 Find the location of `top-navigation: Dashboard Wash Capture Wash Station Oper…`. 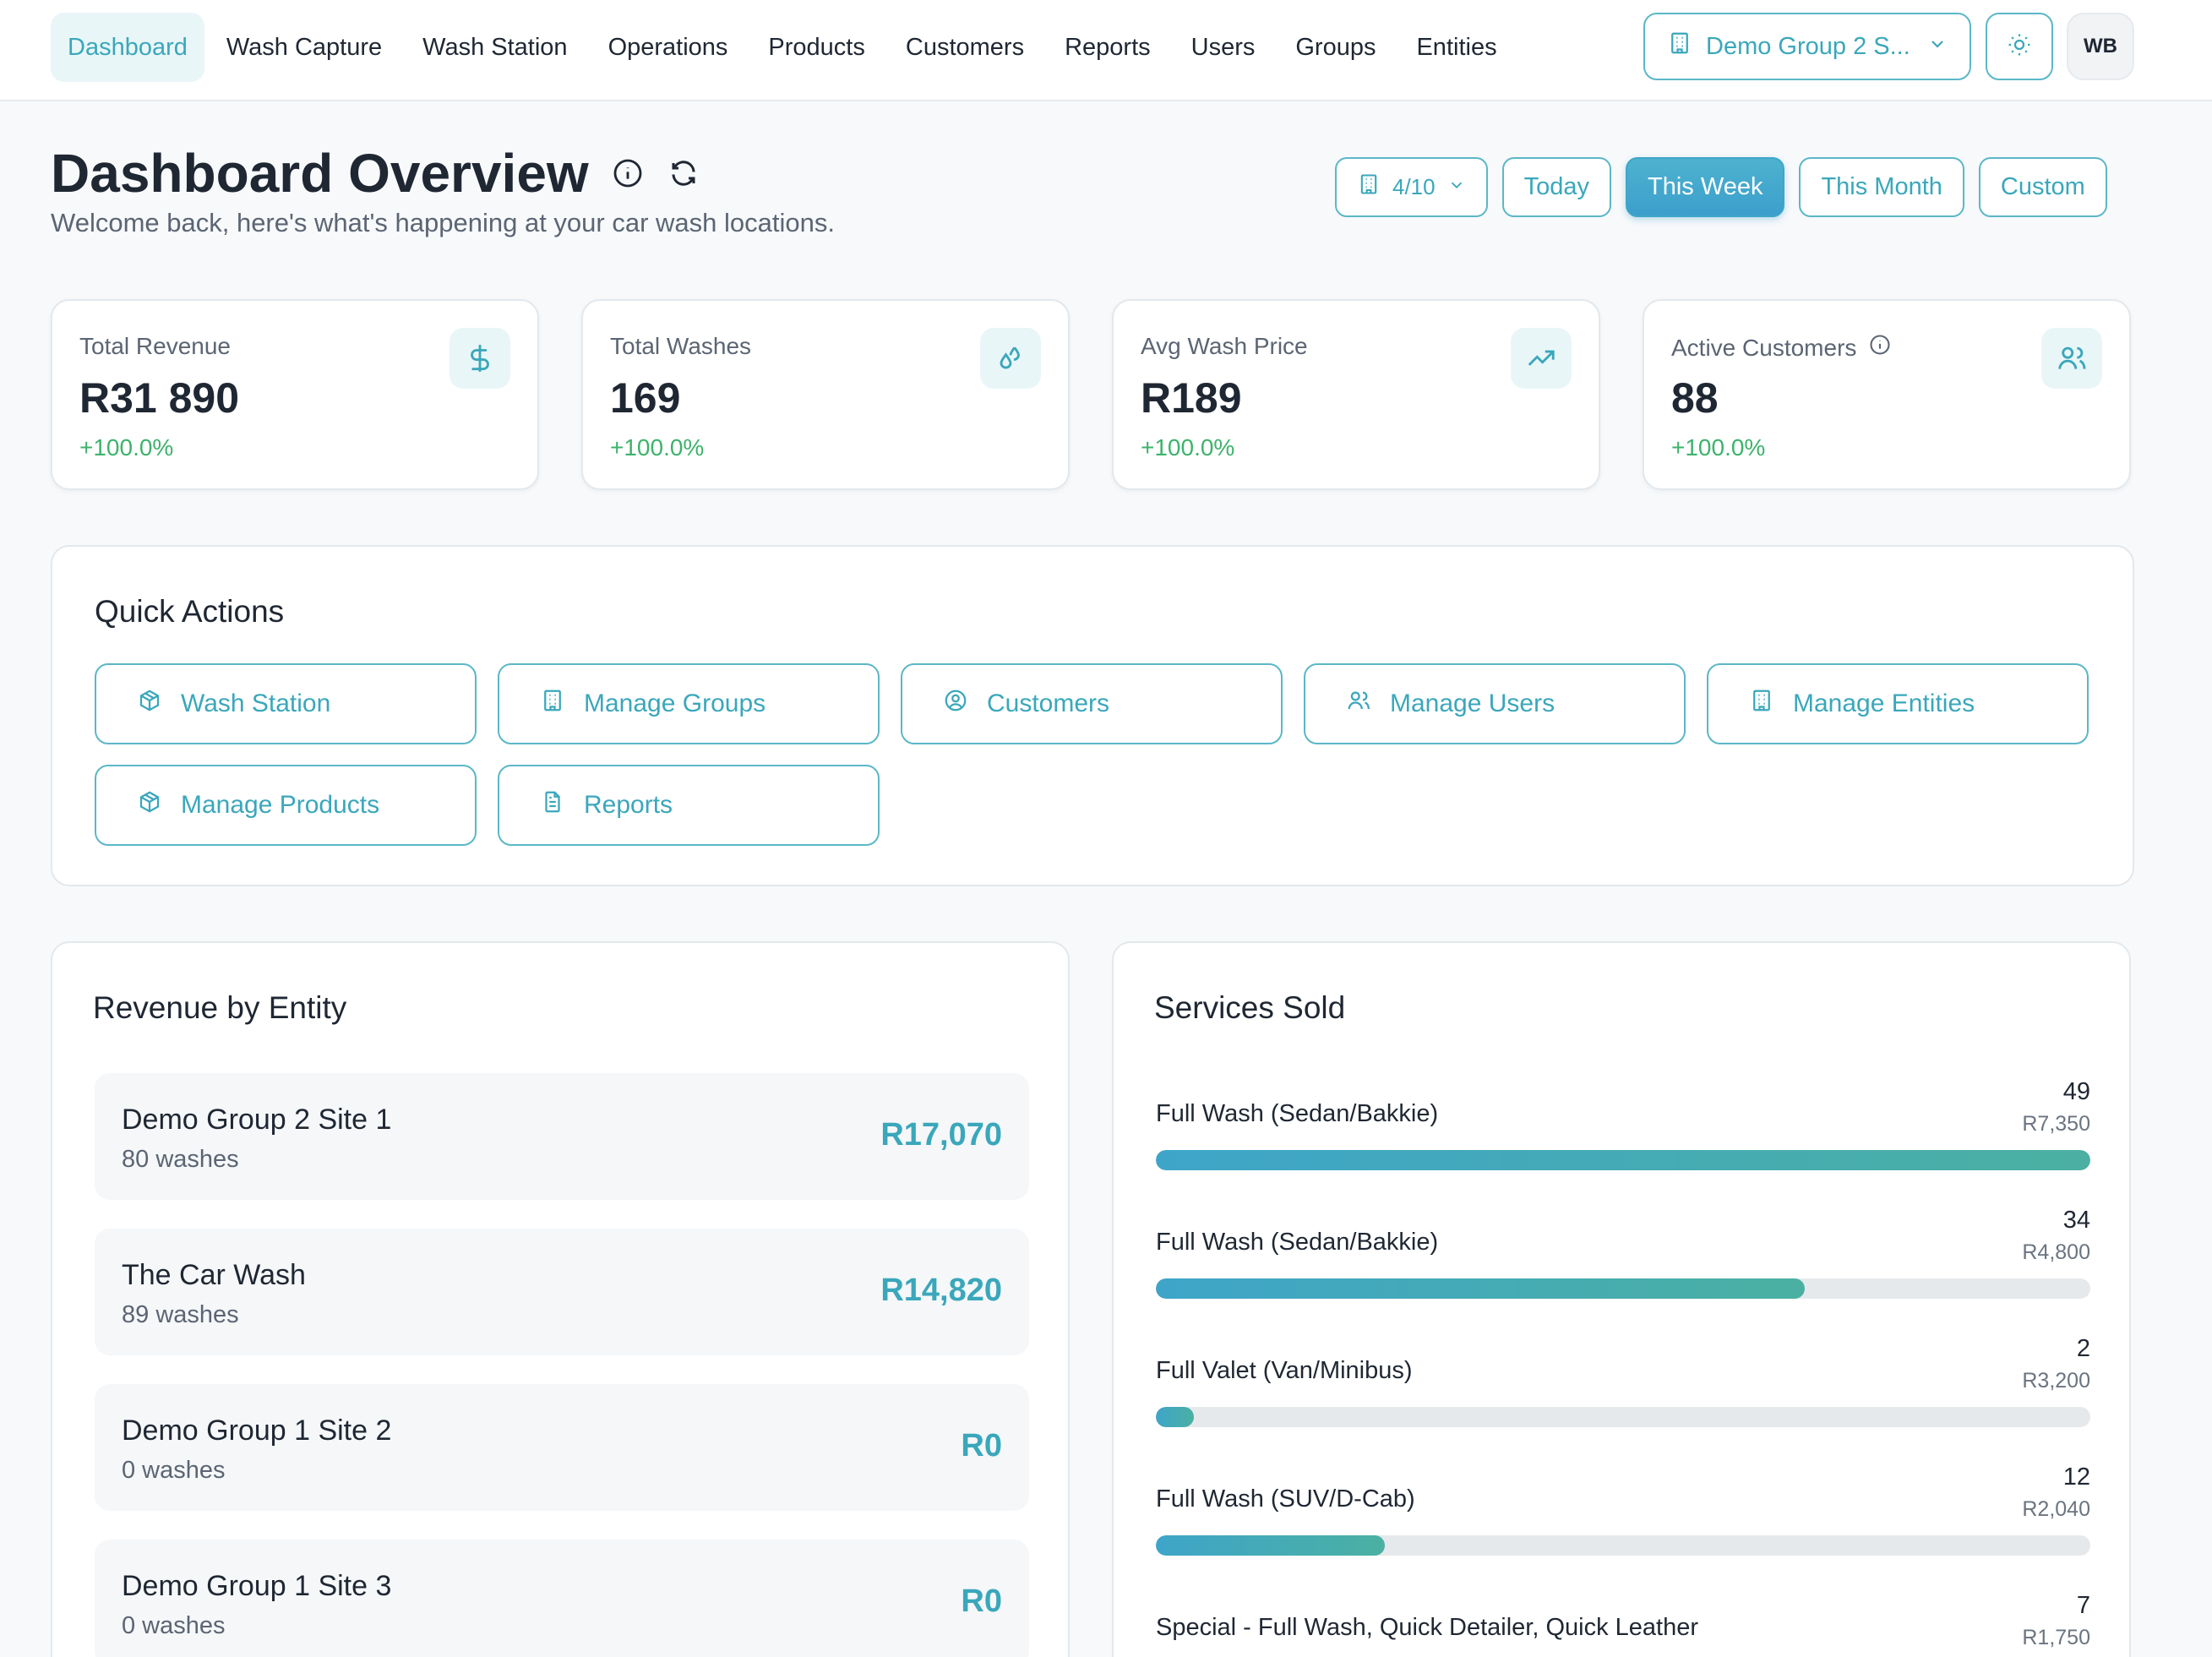

top-navigation: Dashboard Wash Capture Wash Station Oper… is located at coordinates (1106, 50).